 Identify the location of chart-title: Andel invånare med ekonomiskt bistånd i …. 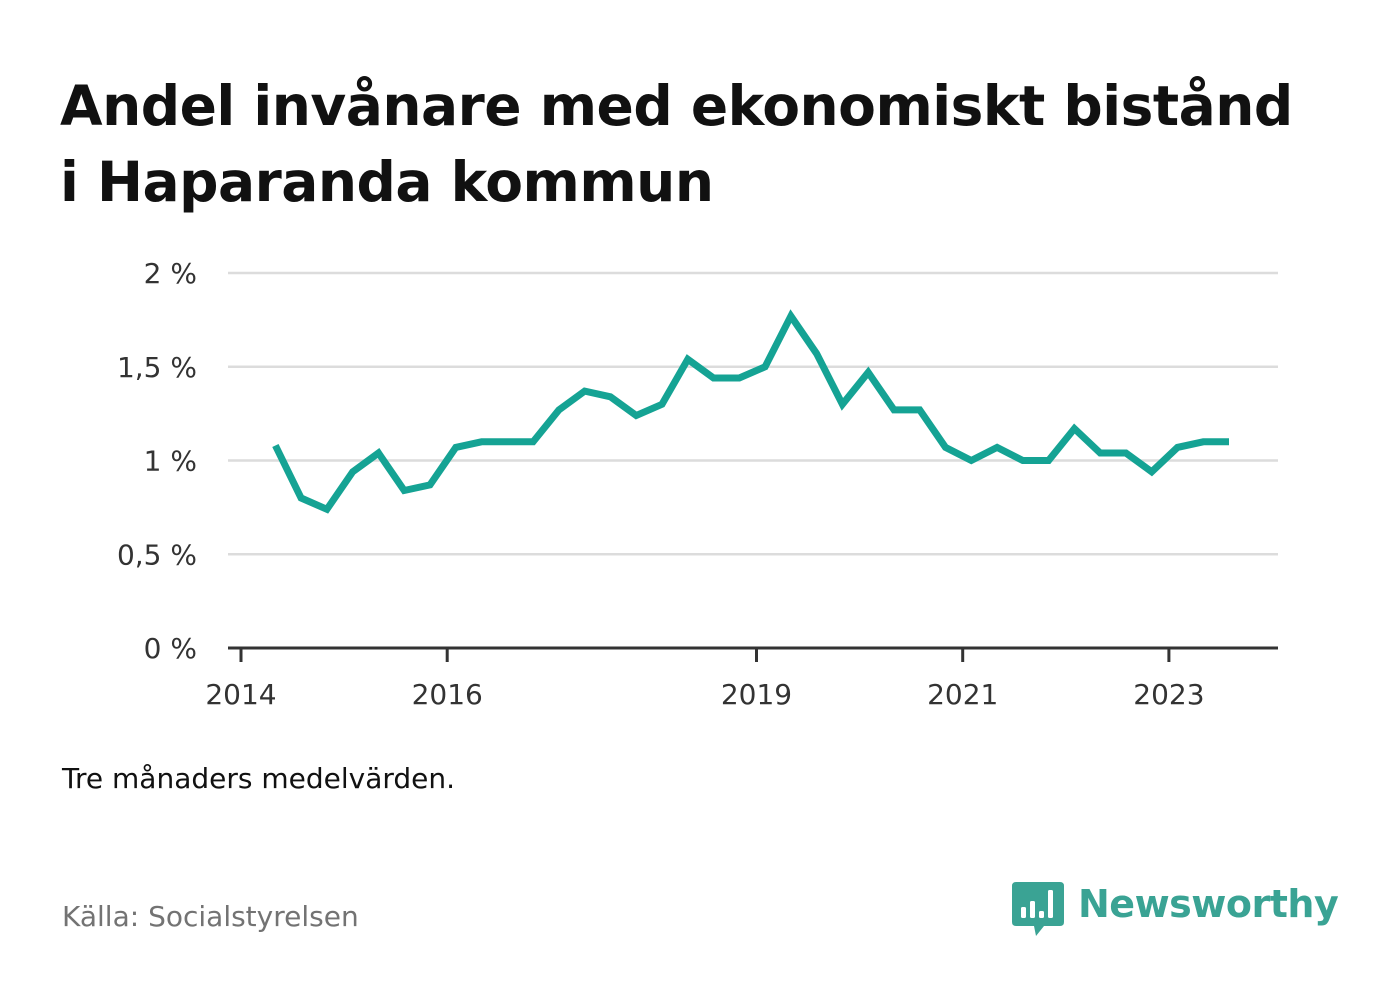
(676, 144).